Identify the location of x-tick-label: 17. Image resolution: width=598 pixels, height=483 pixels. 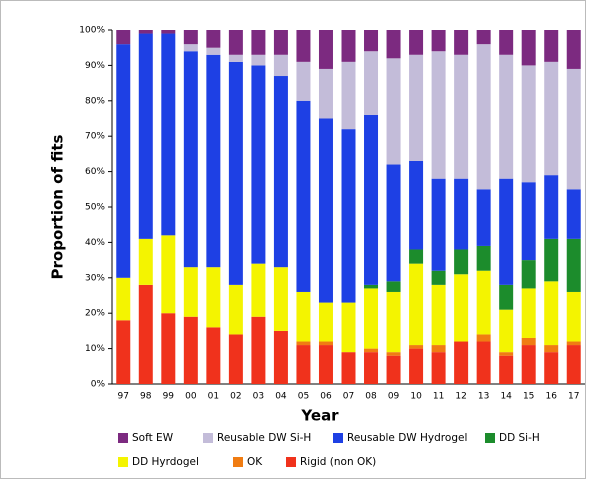
(573, 397).